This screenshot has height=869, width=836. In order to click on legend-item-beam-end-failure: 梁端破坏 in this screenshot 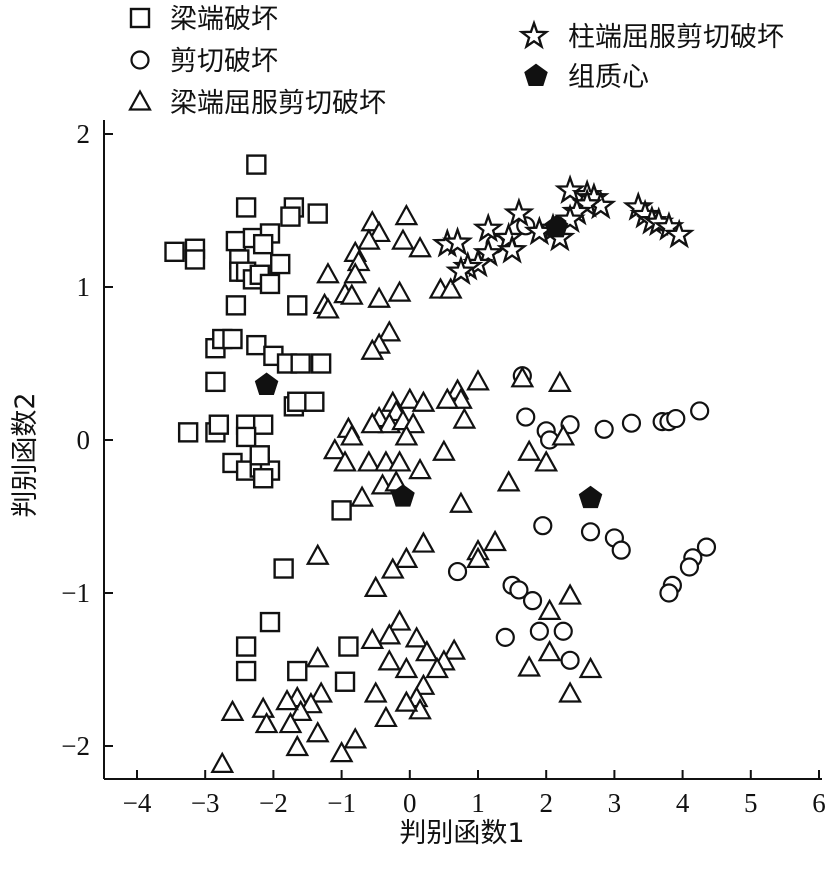, I will do `click(203, 19)`.